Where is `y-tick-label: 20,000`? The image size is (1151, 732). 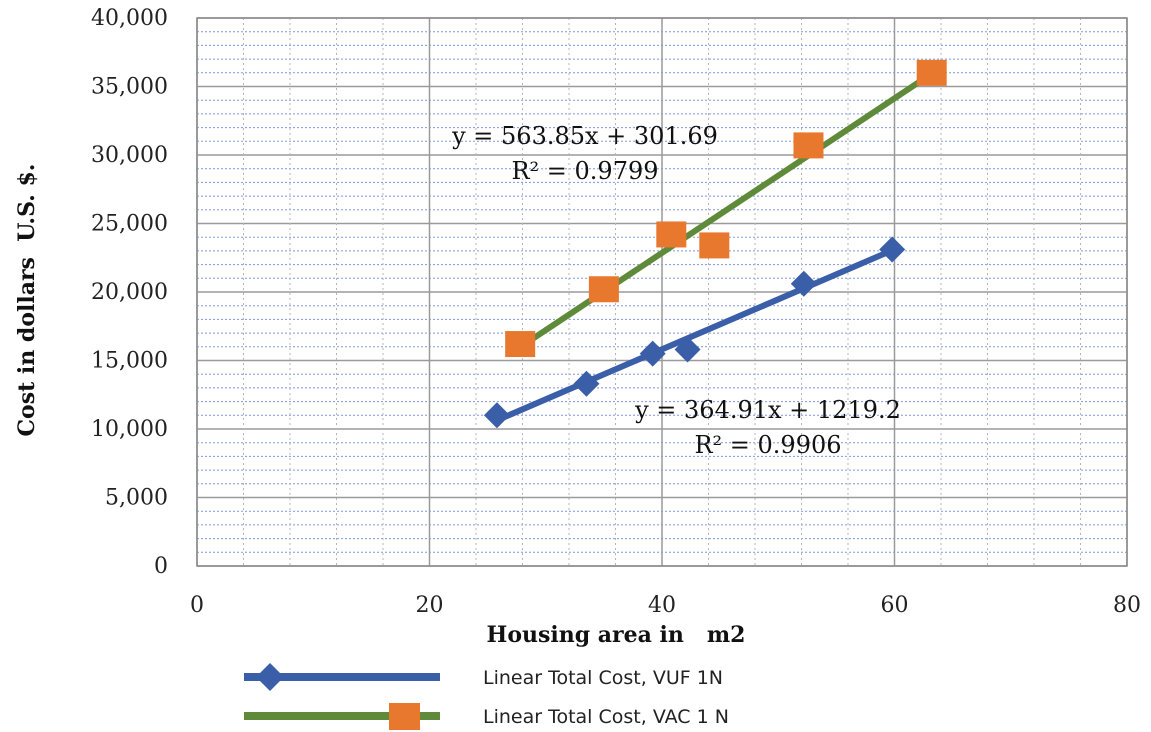
y-tick-label: 20,000 is located at coordinates (129, 292).